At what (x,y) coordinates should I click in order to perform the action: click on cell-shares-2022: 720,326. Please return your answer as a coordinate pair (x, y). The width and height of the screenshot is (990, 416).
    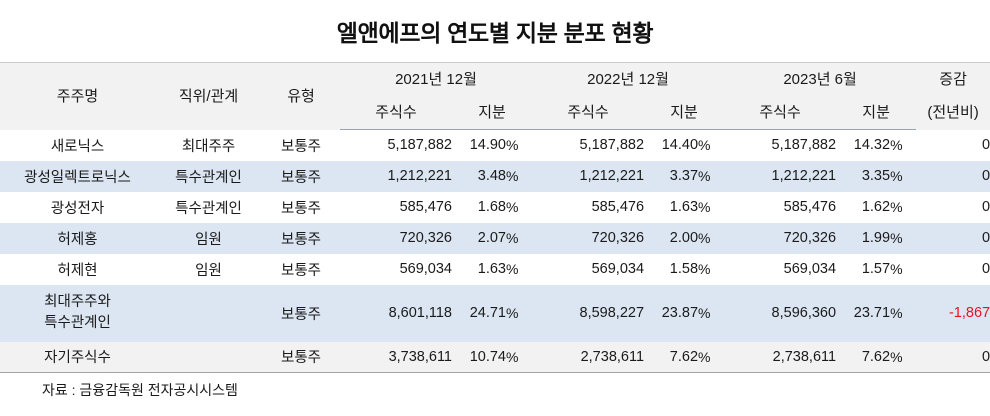
    Looking at the image, I should click on (588, 238).